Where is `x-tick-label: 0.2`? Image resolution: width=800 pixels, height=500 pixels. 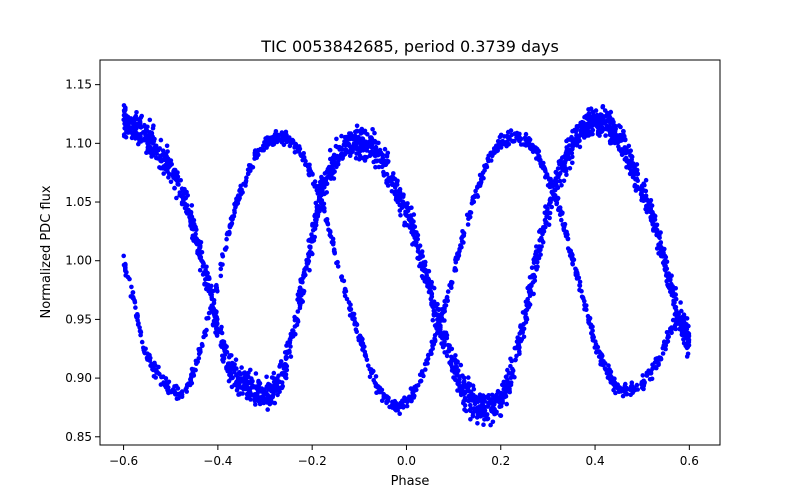 x-tick-label: 0.2 is located at coordinates (500, 461).